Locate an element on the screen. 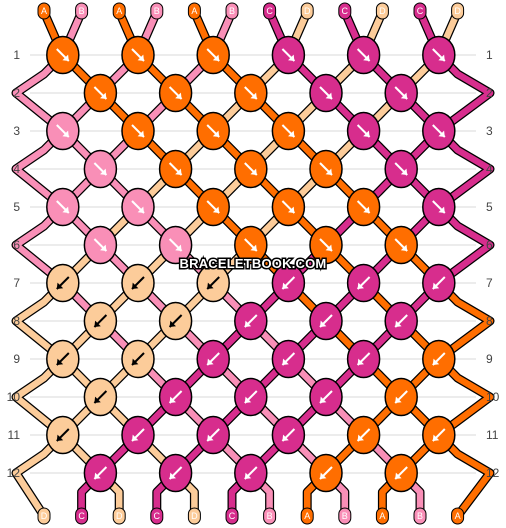  strand-end-bottom: B is located at coordinates (270, 516).